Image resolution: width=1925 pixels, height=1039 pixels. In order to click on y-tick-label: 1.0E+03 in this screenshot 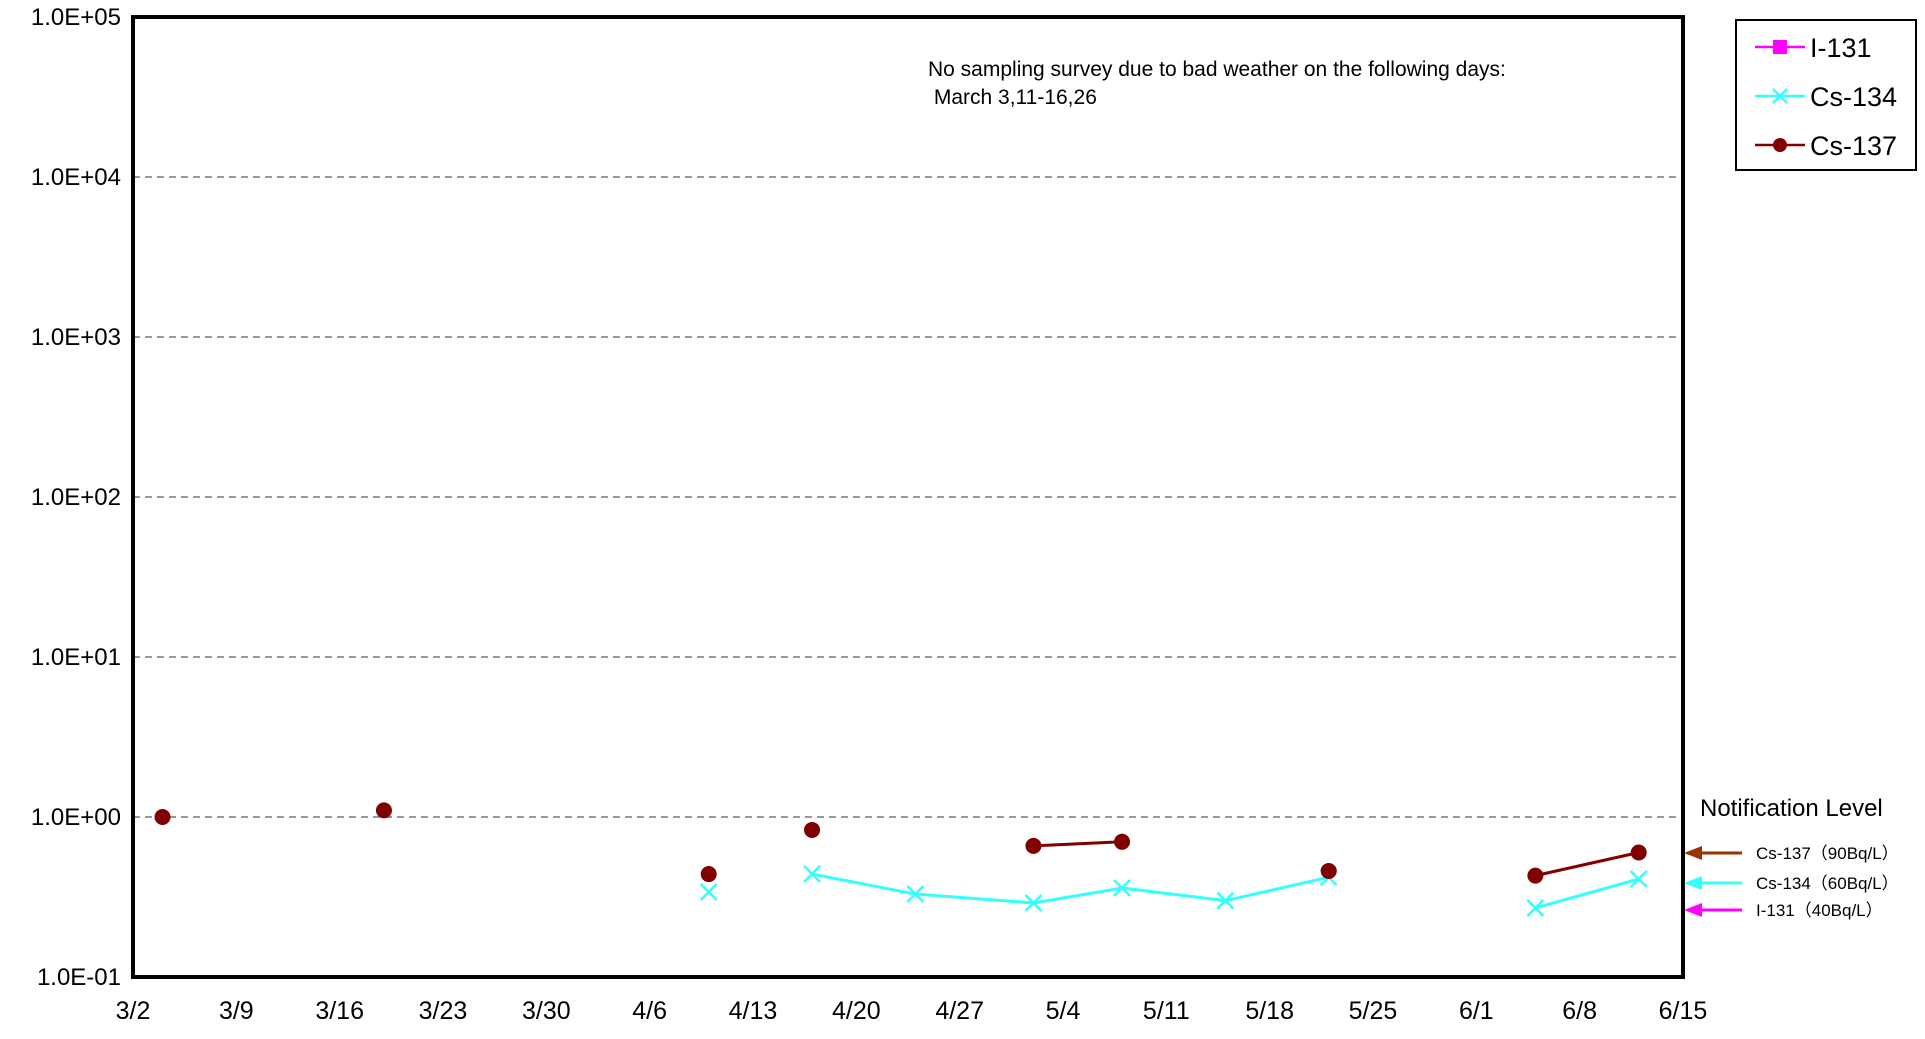, I will do `click(76, 337)`.